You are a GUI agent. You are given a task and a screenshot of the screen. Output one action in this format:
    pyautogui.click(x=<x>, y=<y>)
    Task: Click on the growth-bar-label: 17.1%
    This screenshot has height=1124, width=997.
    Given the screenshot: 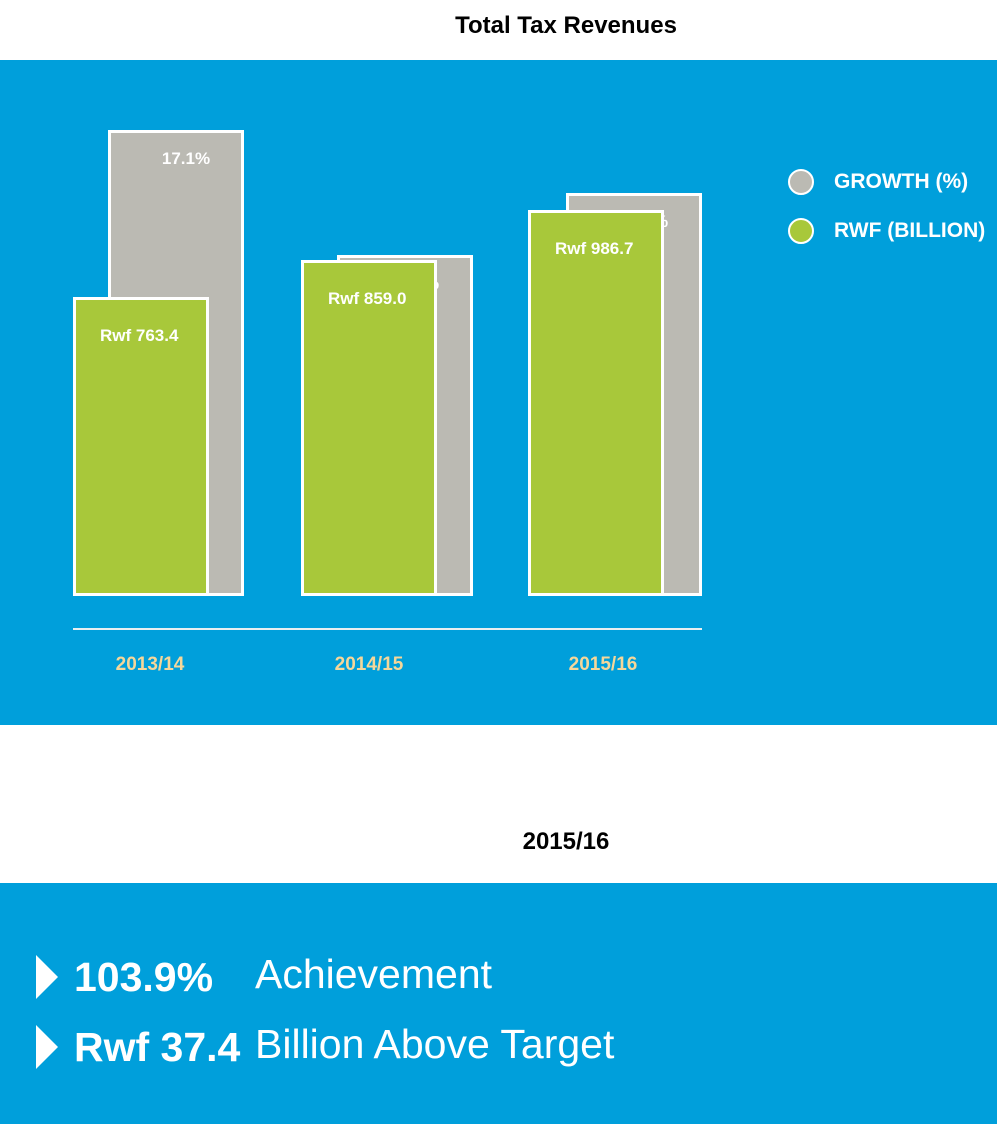 What is the action you would take?
    pyautogui.click(x=186, y=158)
    